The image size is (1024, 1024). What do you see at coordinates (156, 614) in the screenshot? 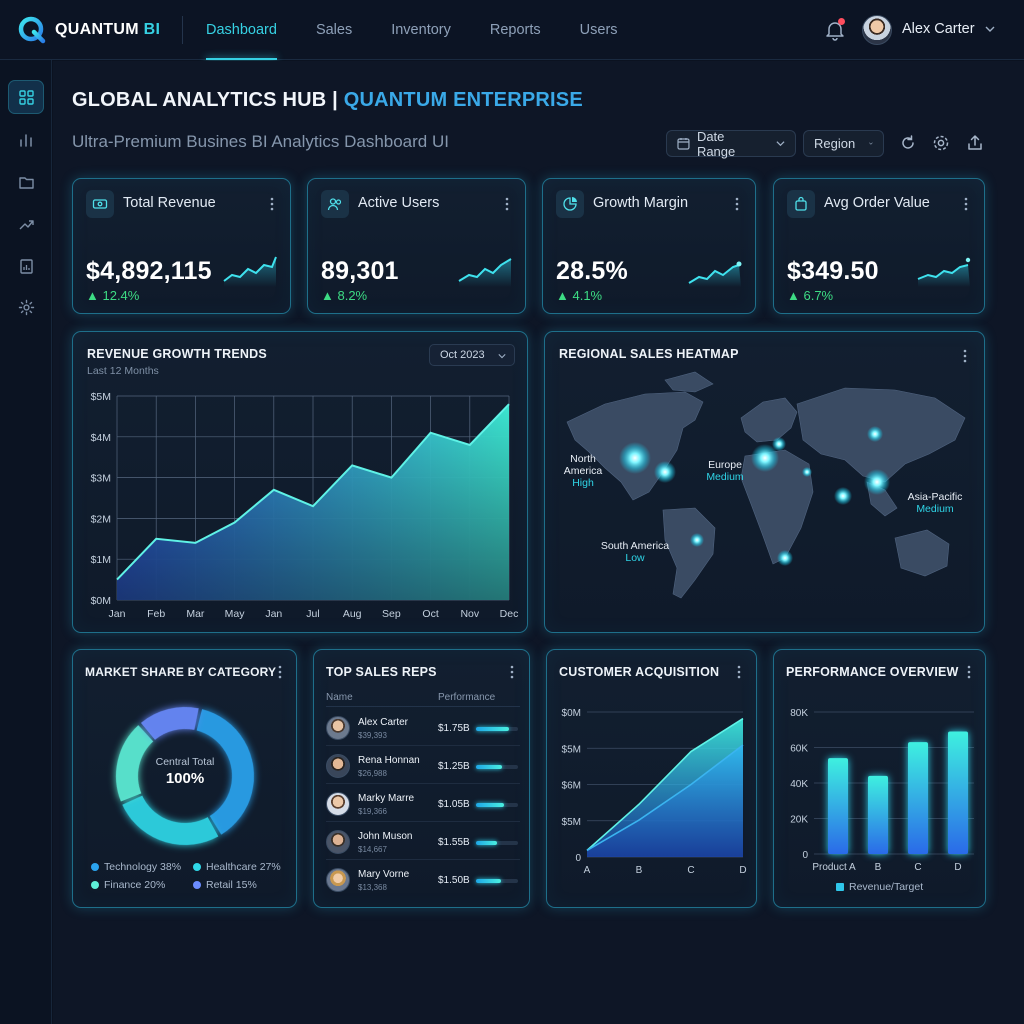
I see `x-tick-label: Feb` at bounding box center [156, 614].